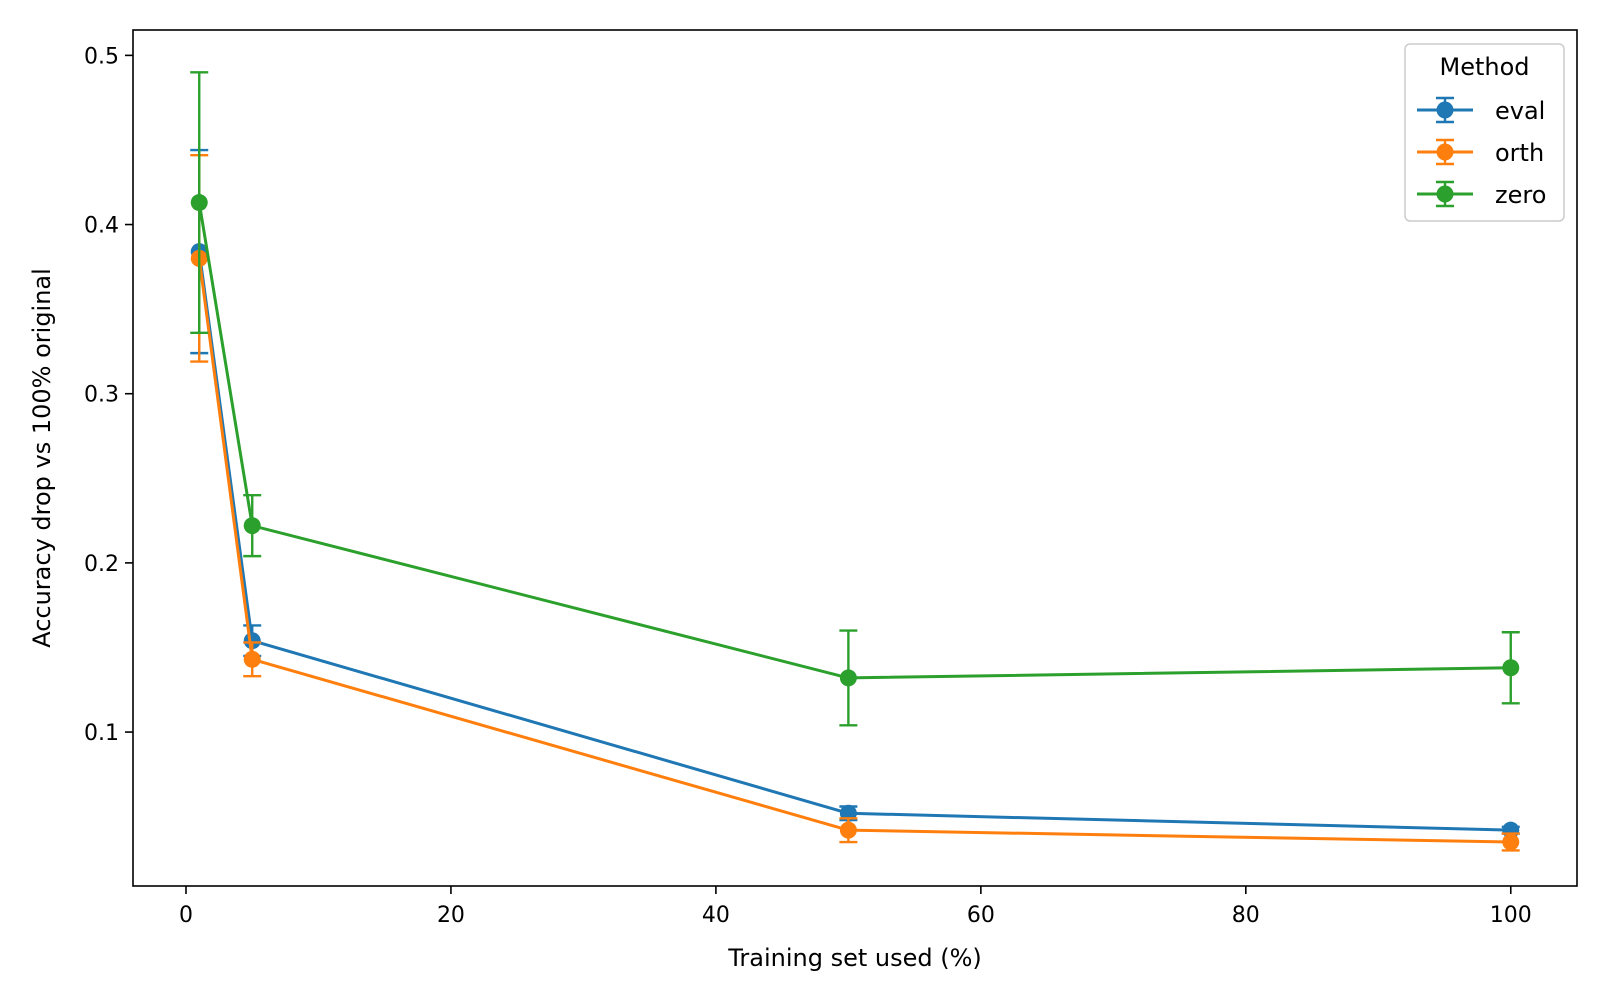  I want to click on x-tick-label: 100, so click(1511, 915).